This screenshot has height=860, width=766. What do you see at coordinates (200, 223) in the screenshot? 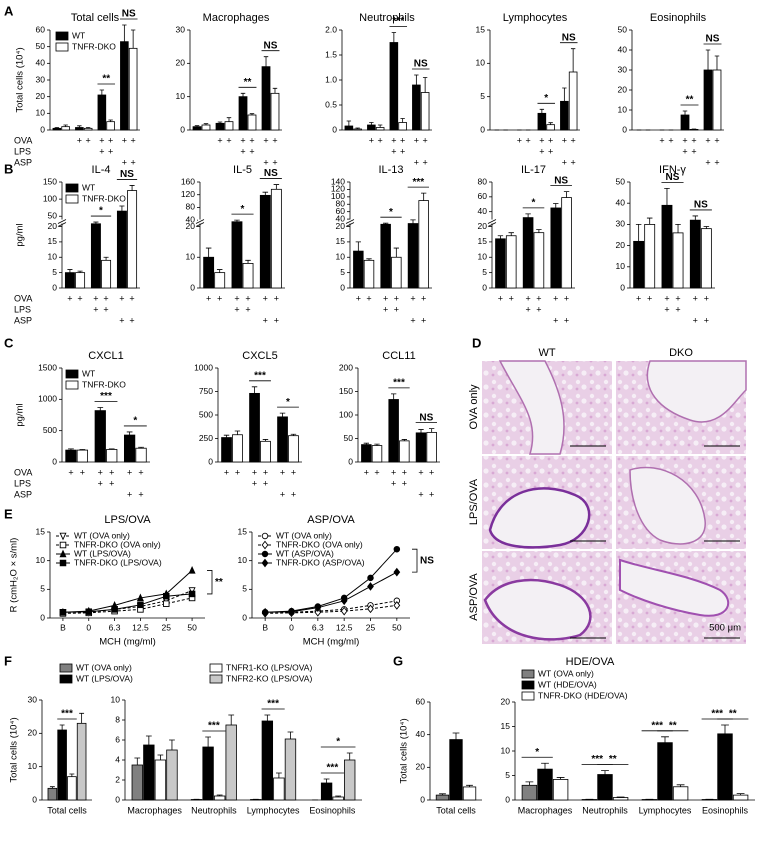
I see `axis-break` at bounding box center [200, 223].